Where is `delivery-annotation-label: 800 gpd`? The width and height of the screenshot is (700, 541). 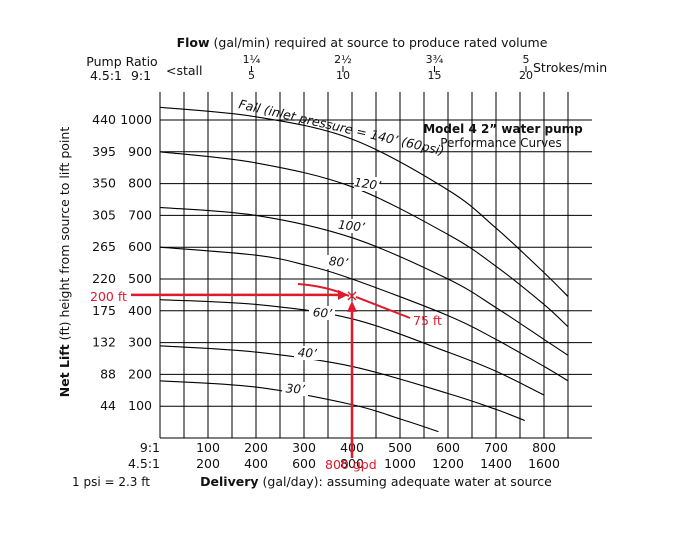 delivery-annotation-label: 800 gpd is located at coordinates (351, 464).